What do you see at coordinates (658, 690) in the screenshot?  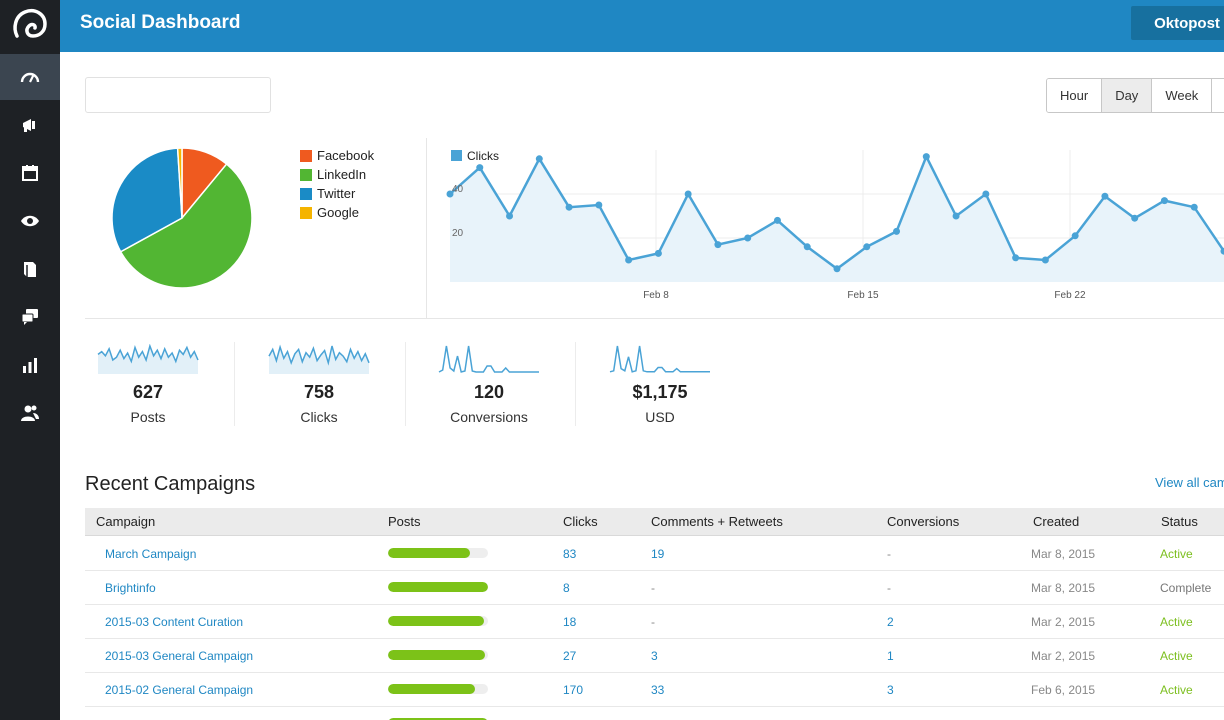 I see `comments-value: 33` at bounding box center [658, 690].